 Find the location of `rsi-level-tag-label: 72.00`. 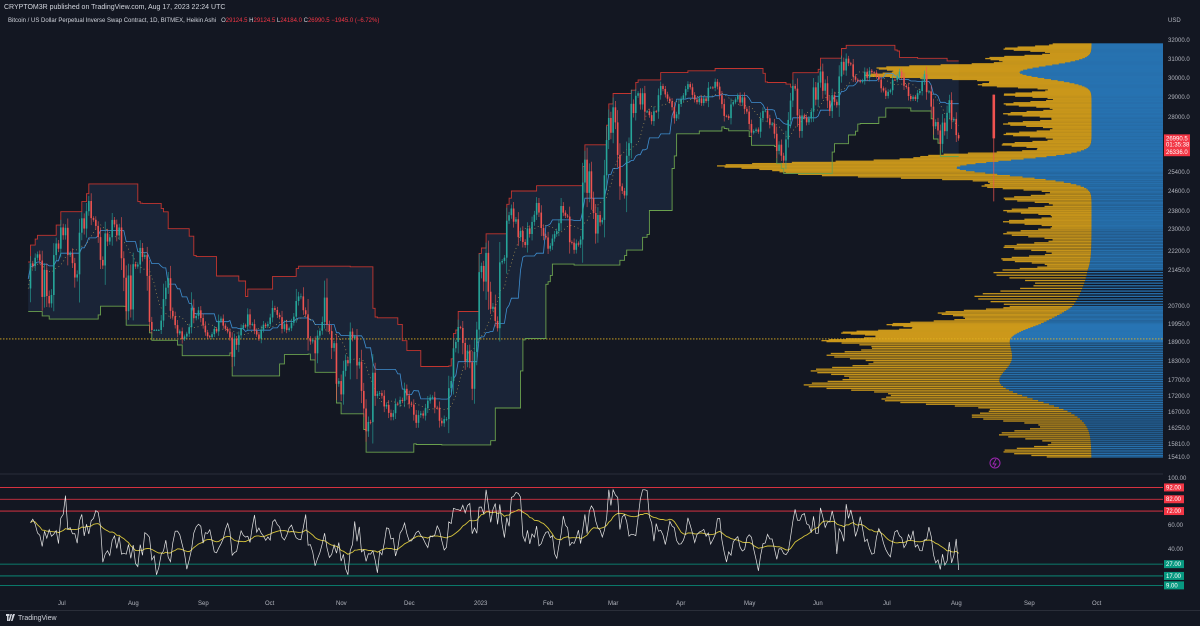

rsi-level-tag-label: 72.00 is located at coordinates (1174, 512).